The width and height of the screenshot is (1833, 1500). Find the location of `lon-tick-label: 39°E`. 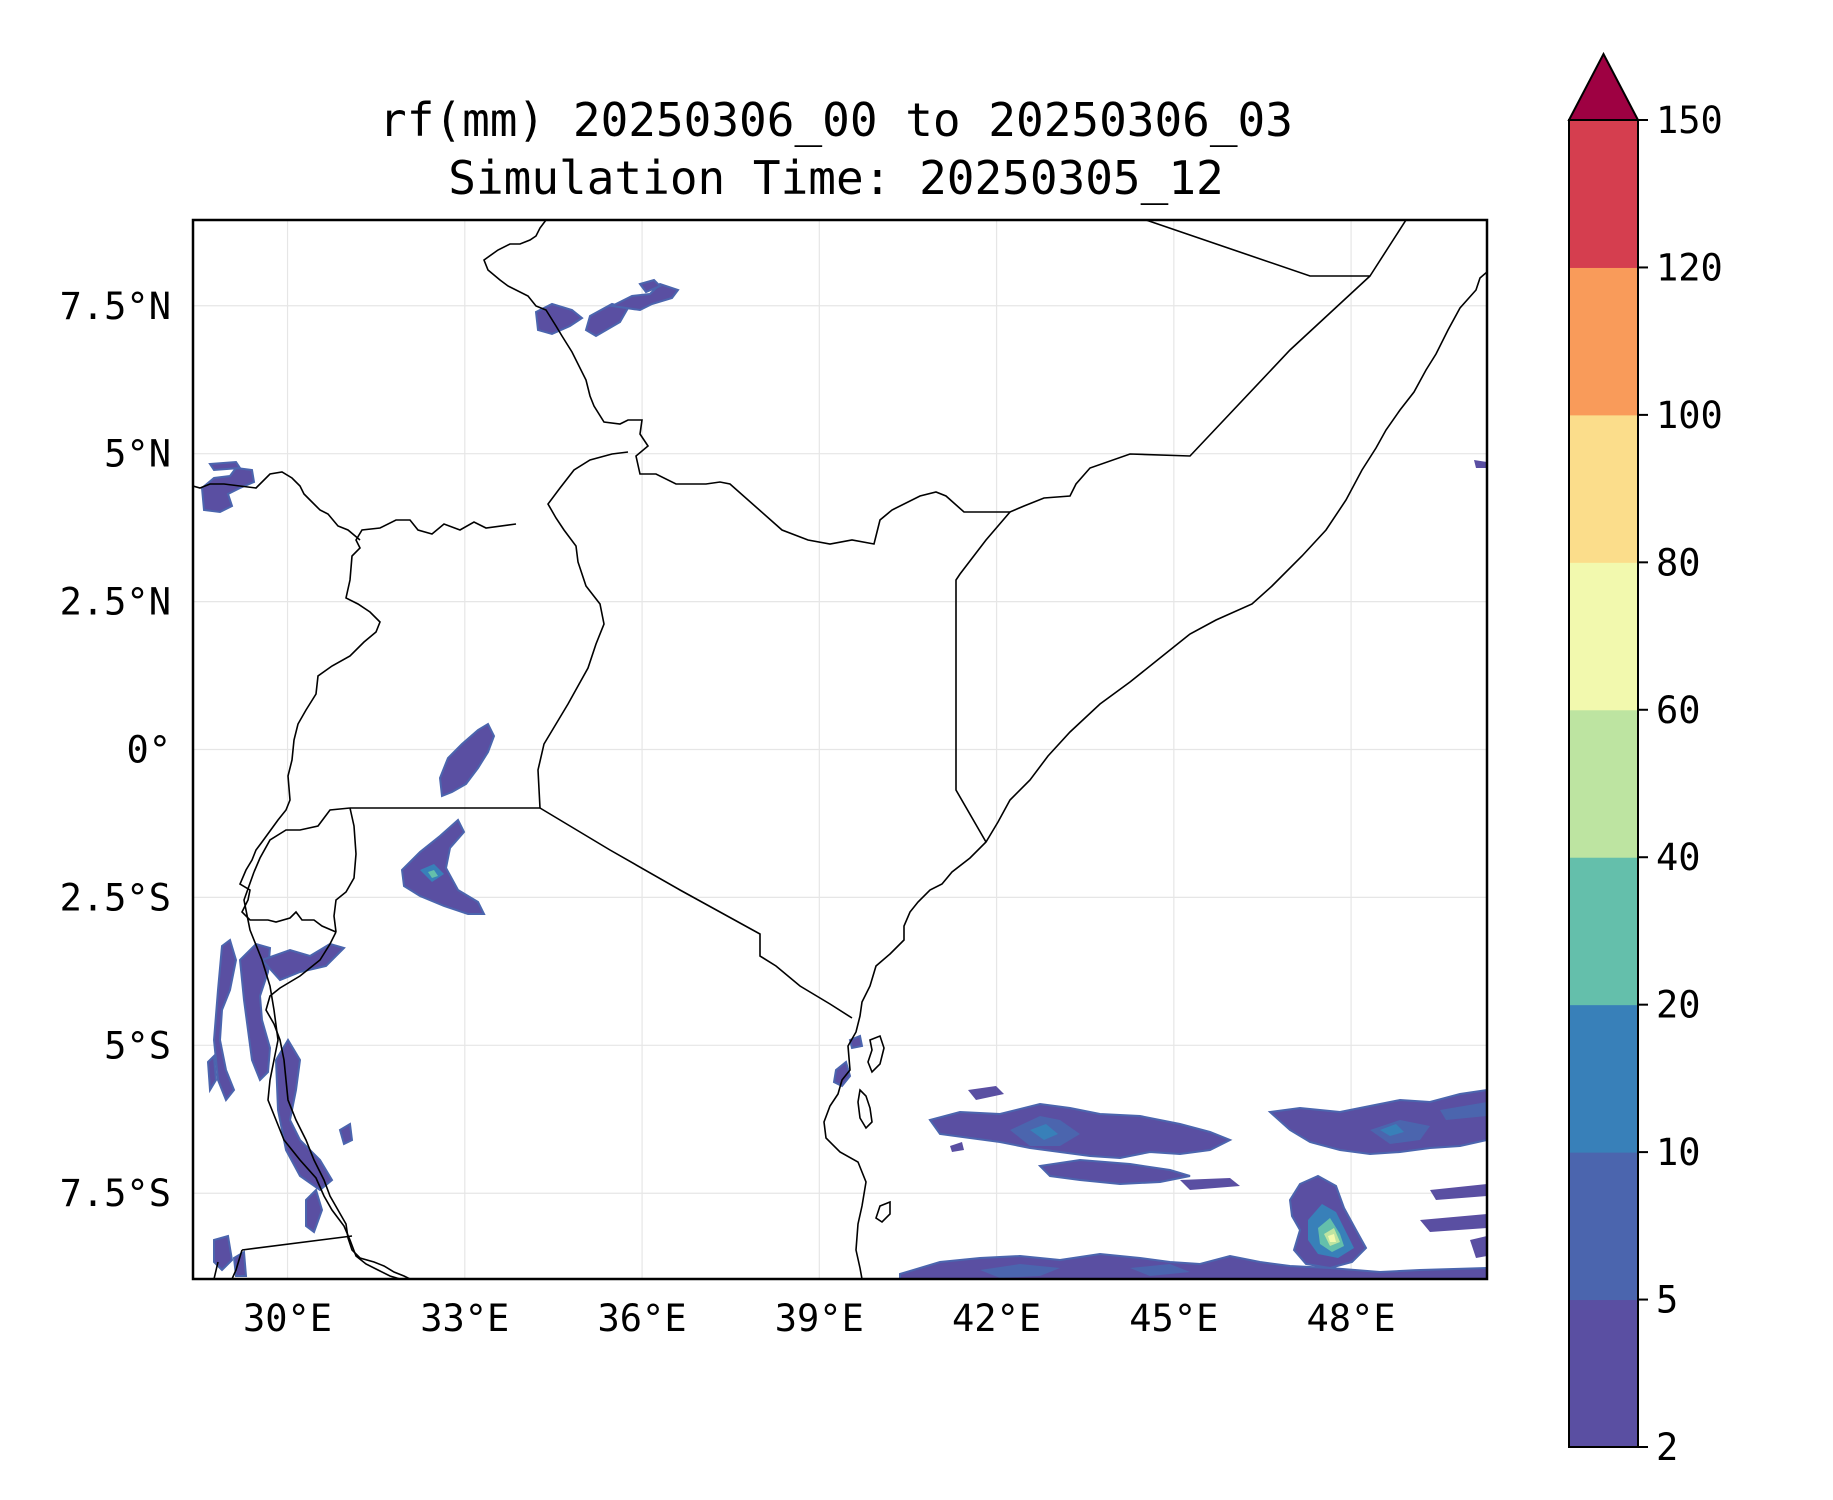

lon-tick-label: 39°E is located at coordinates (819, 1318).